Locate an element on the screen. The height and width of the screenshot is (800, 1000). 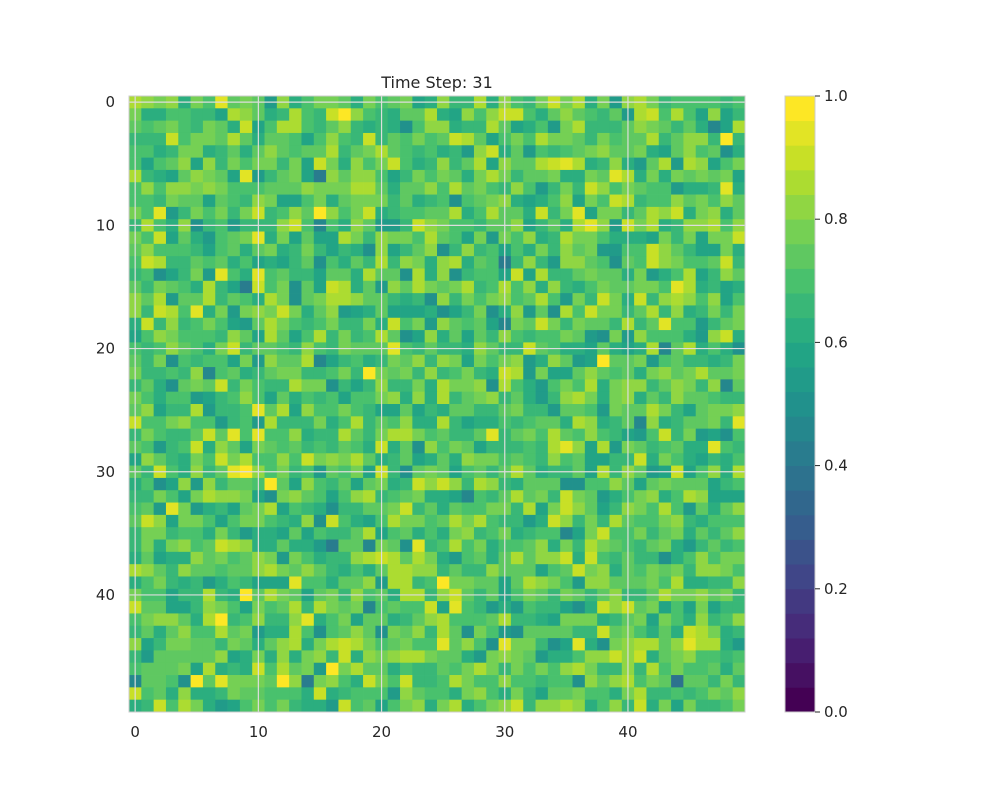
colorbar-segment is located at coordinates (800, 256).